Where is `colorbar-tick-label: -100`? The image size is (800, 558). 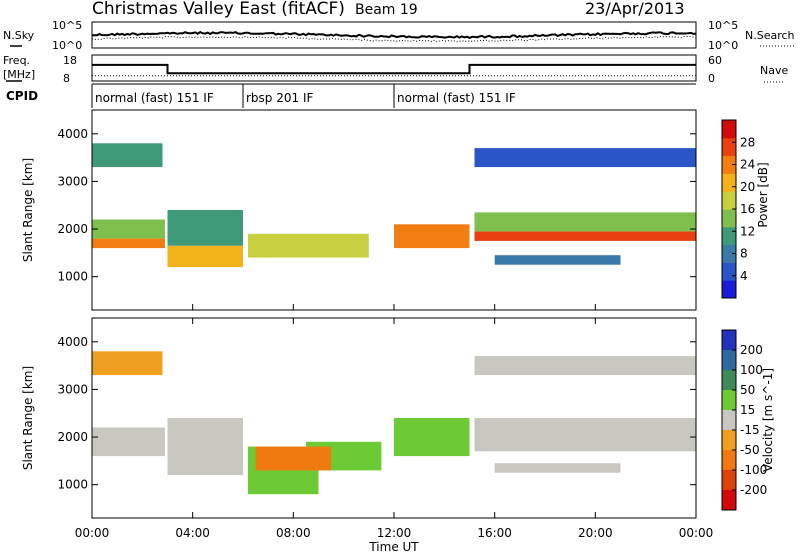
colorbar-tick-label: -100 is located at coordinates (753, 470).